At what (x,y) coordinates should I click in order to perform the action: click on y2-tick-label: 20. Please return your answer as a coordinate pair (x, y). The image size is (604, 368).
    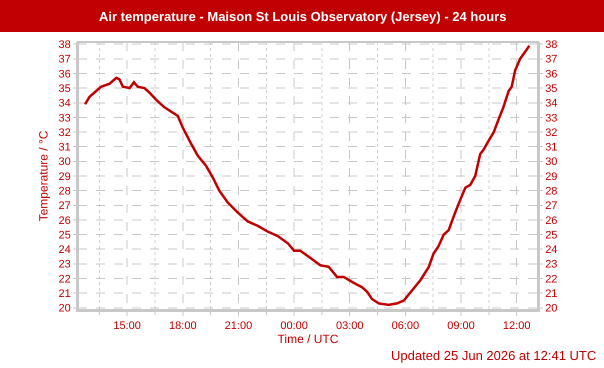
    Looking at the image, I should click on (551, 308).